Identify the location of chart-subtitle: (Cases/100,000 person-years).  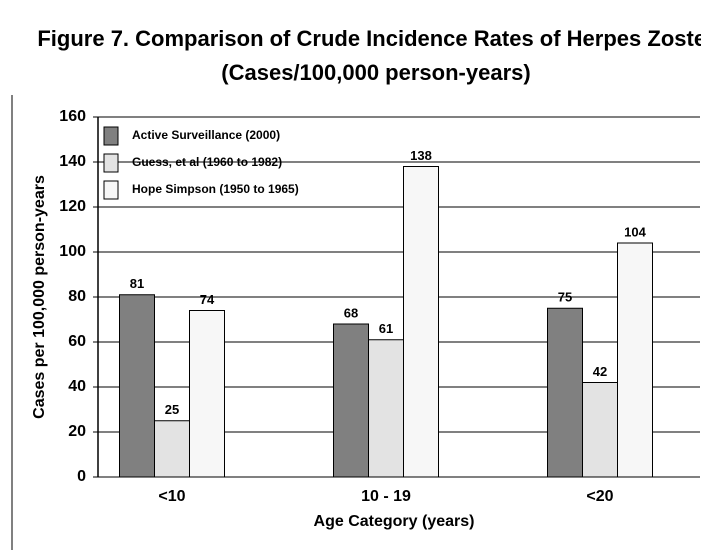
(375, 72).